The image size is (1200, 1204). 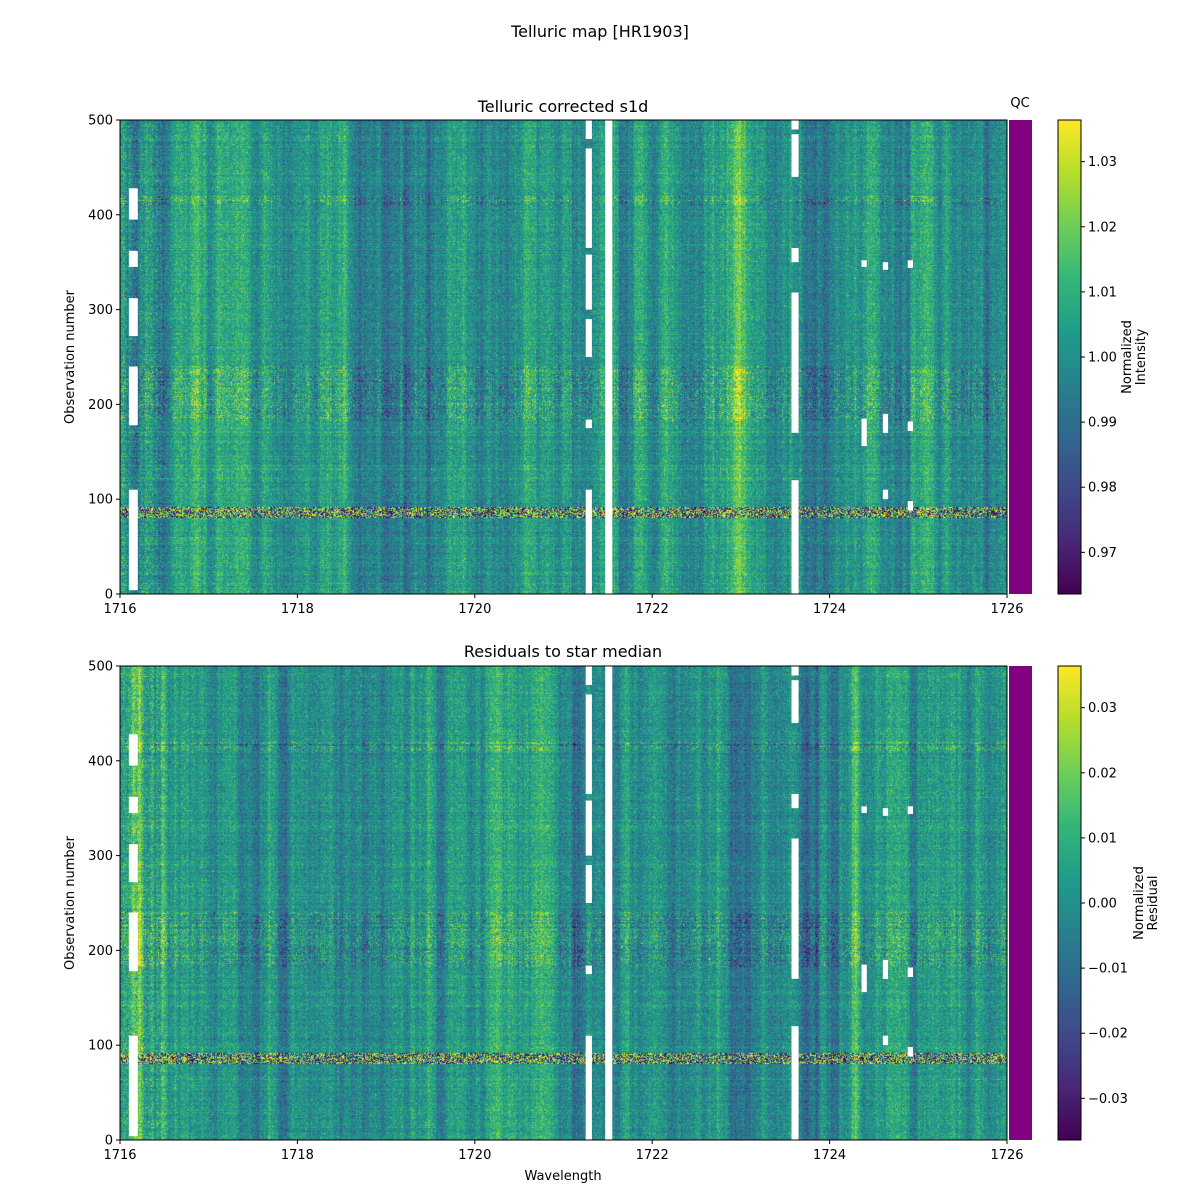 What do you see at coordinates (1146, 903) in the screenshot?
I see `colorbar-label: NormalizedResidual` at bounding box center [1146, 903].